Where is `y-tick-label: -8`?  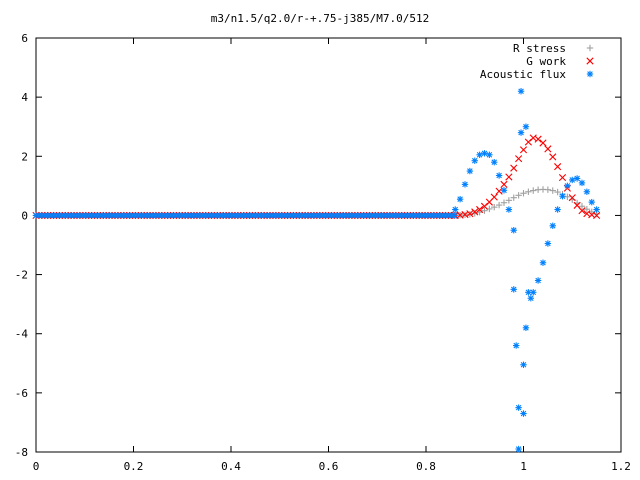
y-tick-label: -8 is located at coordinates (21, 452).